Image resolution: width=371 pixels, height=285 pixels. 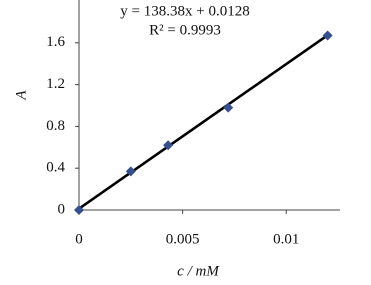 What do you see at coordinates (183, 239) in the screenshot?
I see `x-tick-label: 0.005` at bounding box center [183, 239].